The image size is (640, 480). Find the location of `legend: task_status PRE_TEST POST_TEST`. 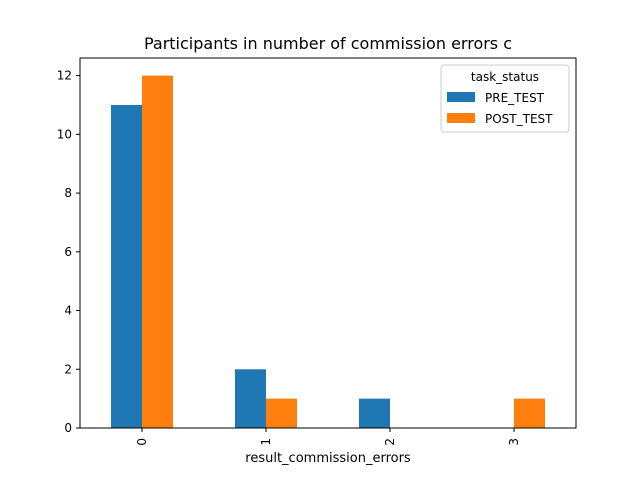

legend: task_status PRE_TEST POST_TEST is located at coordinates (505, 98).